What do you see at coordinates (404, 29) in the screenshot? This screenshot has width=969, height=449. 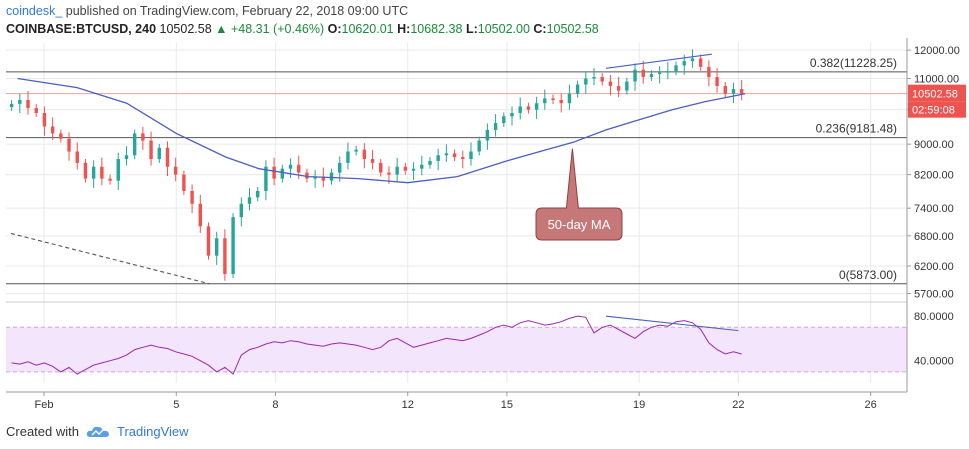 I see `high-label: H:` at bounding box center [404, 29].